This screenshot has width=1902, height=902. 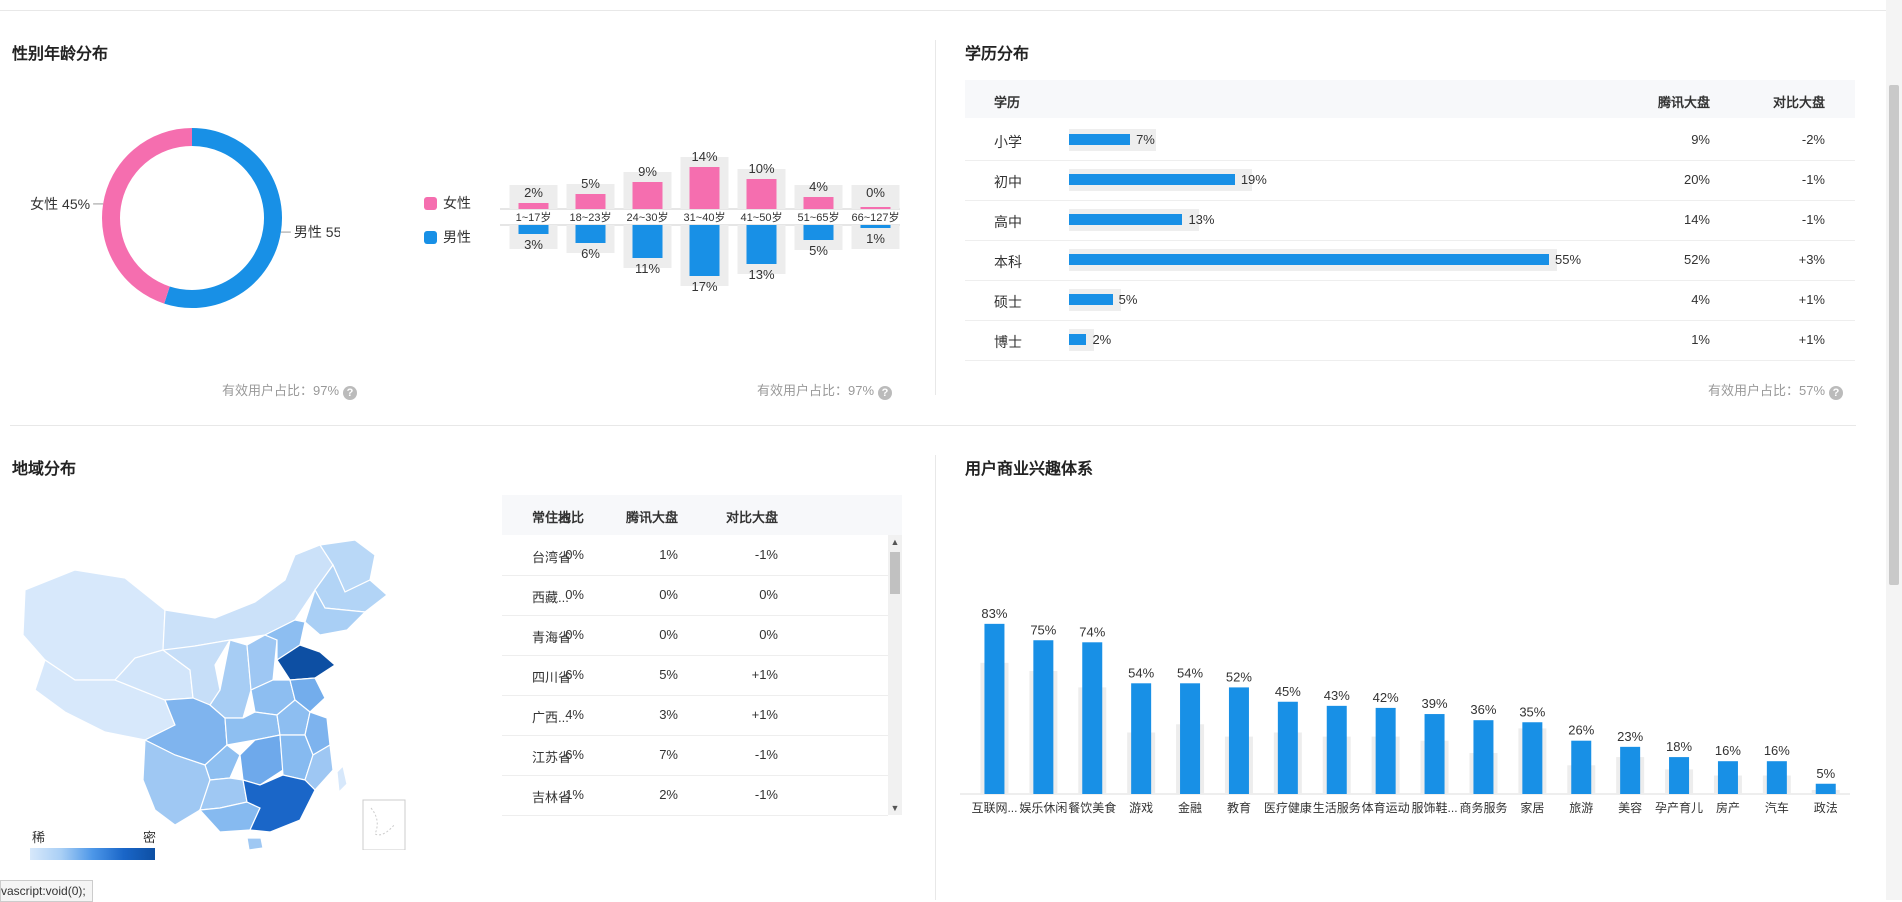 I want to click on gender-valid-note: 有效用户占比：97%?, so click(x=290, y=390).